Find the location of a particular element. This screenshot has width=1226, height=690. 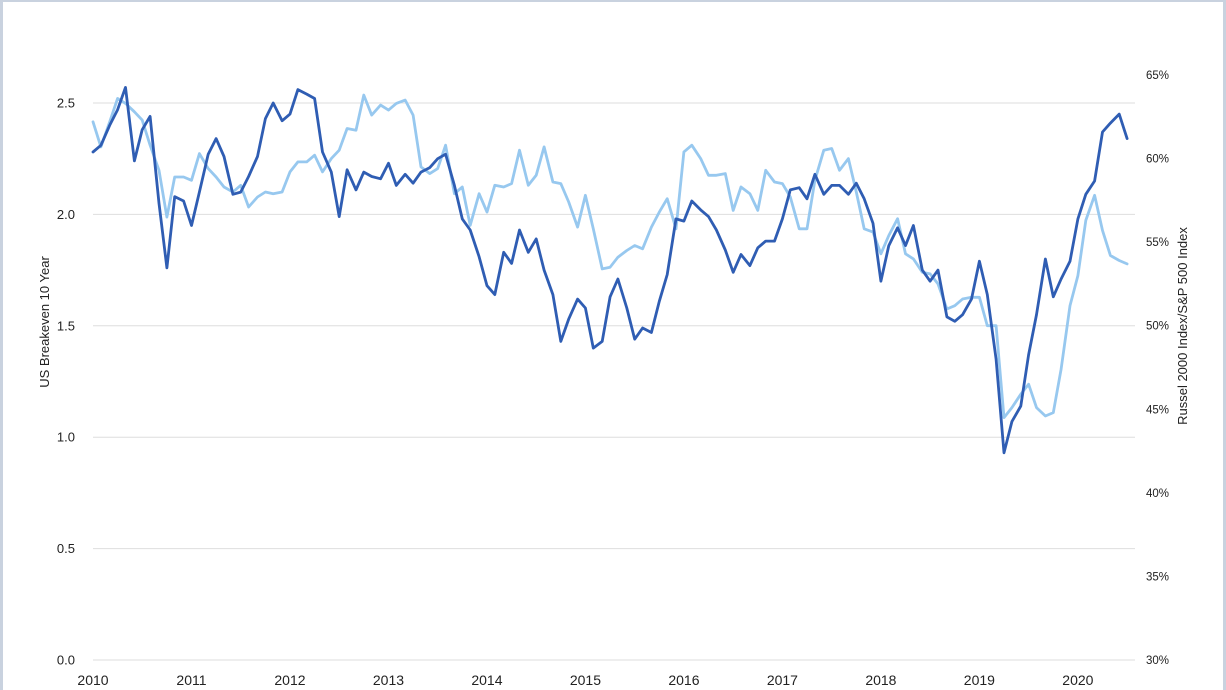

right-tick-label: 55% is located at coordinates (1157, 243).